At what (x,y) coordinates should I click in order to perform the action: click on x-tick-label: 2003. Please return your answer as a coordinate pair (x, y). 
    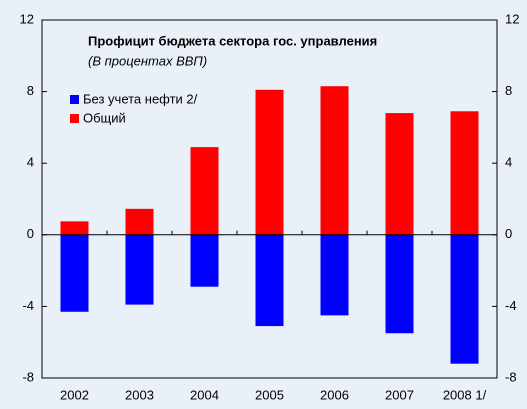
    Looking at the image, I should click on (139, 394).